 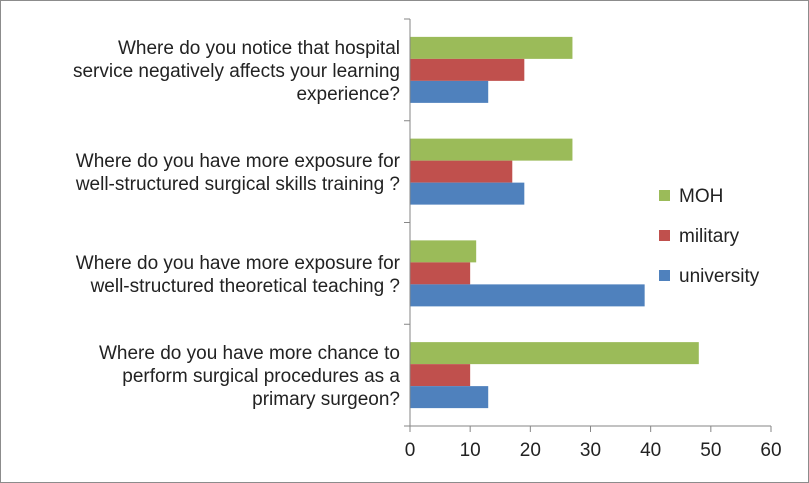 I want to click on category-label-line: perform surgical procedures as a, so click(x=261, y=376).